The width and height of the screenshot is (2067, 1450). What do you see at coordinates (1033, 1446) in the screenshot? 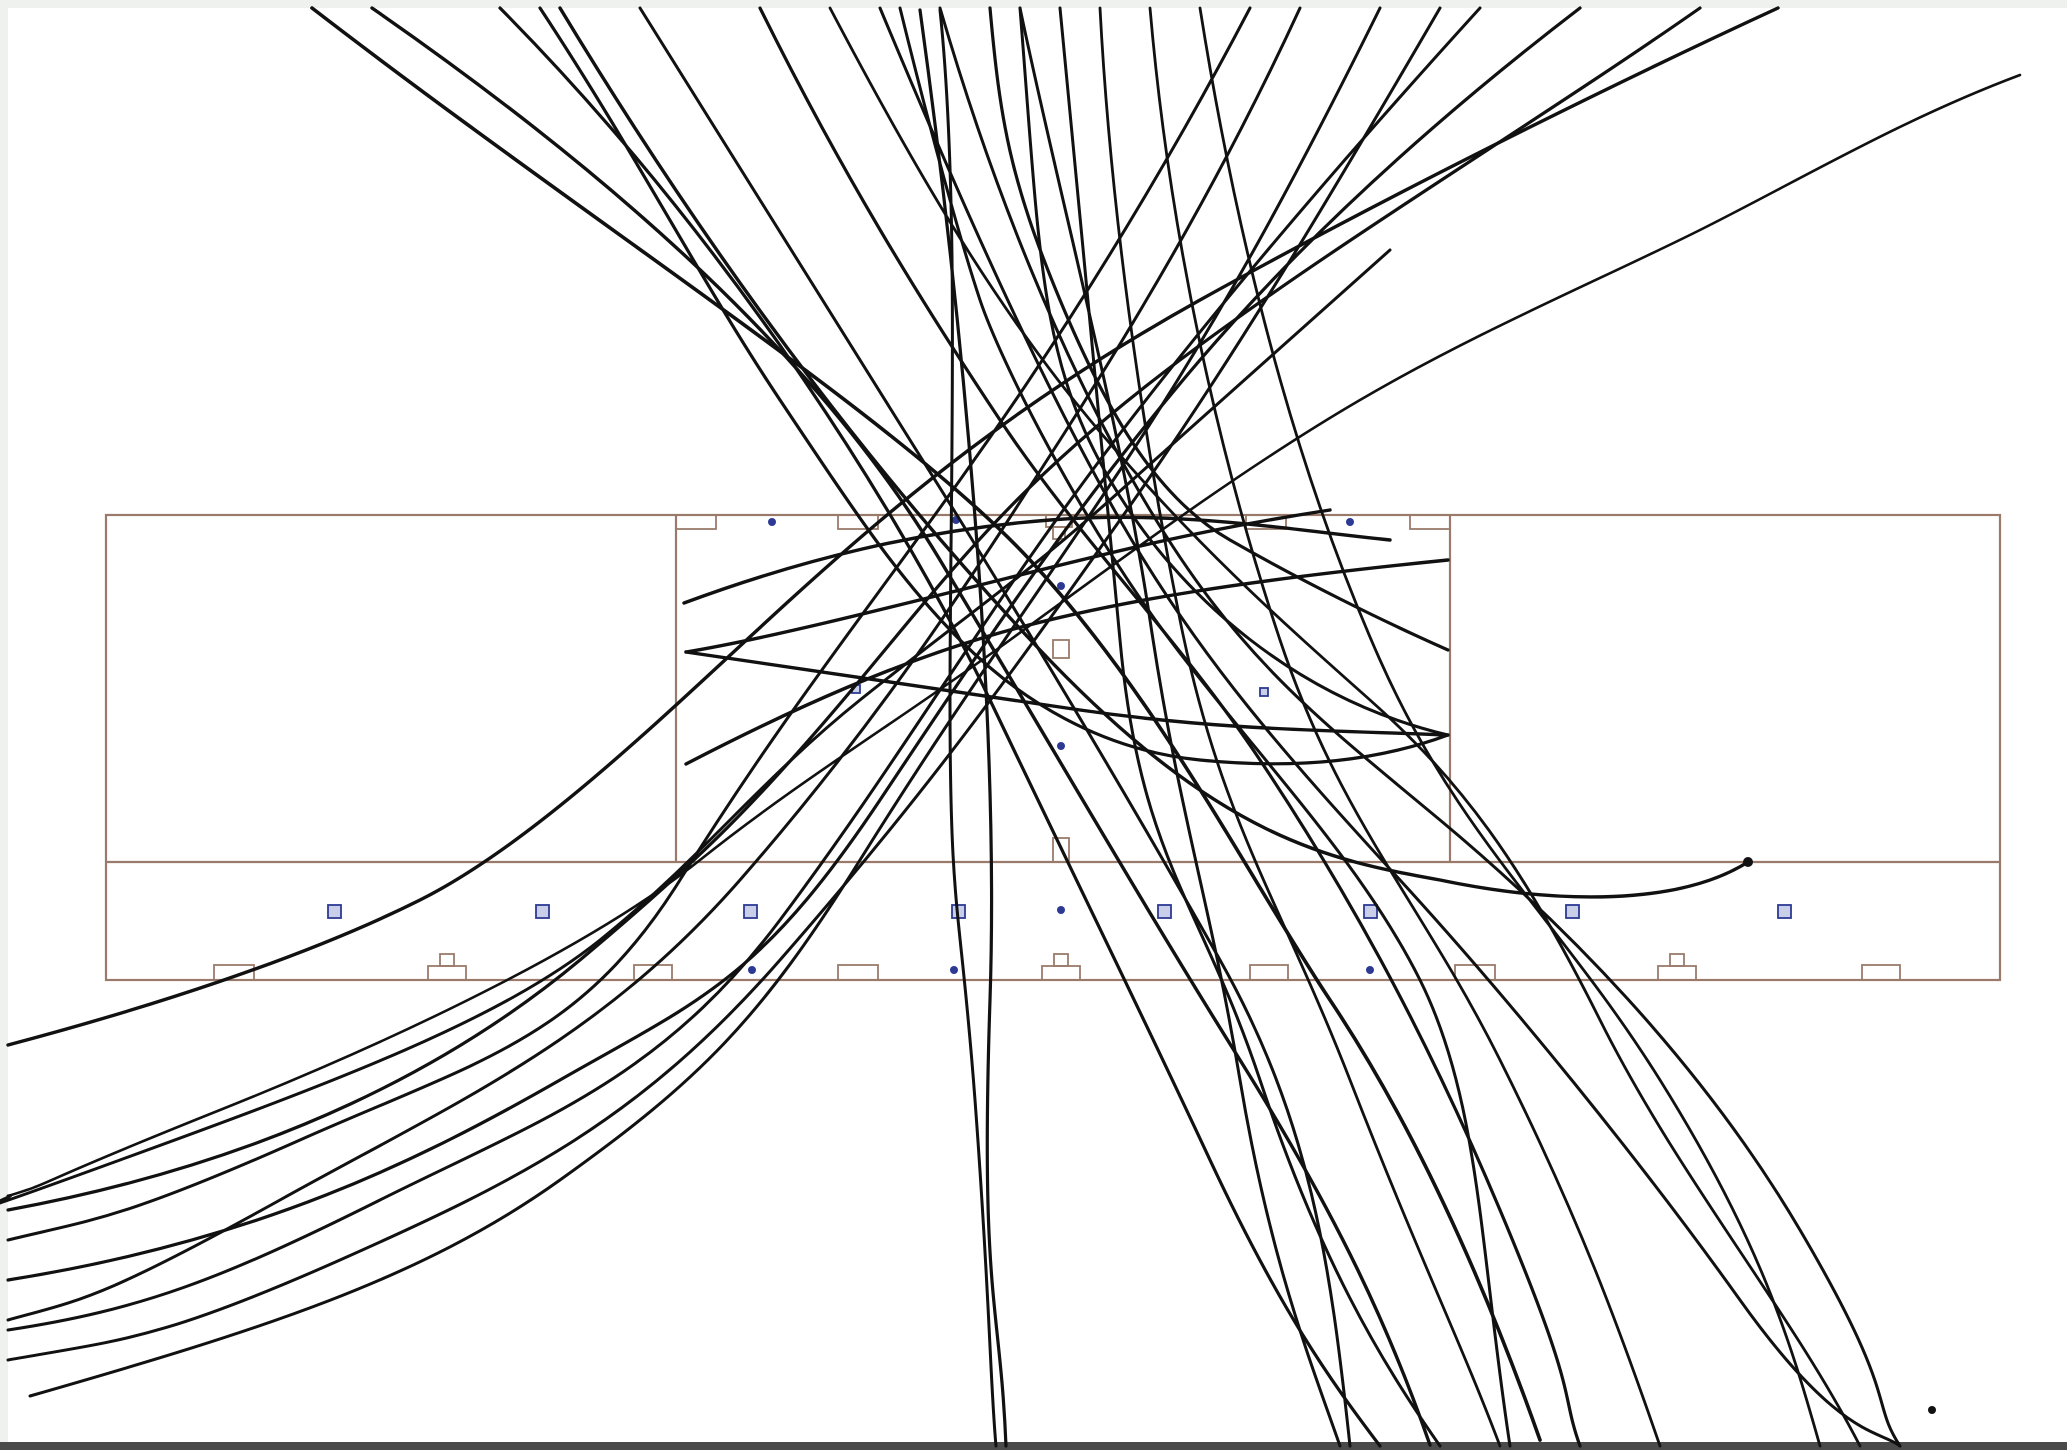
I see `sheet-edge-bottom` at bounding box center [1033, 1446].